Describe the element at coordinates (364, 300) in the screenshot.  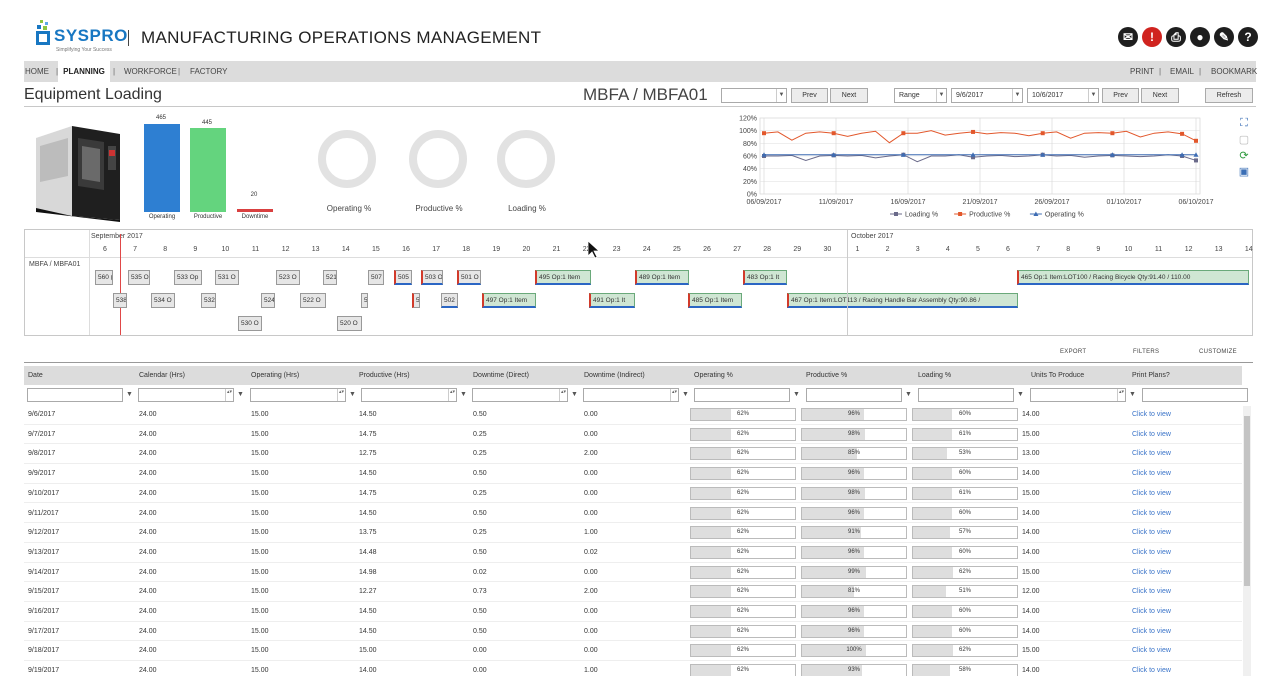
I see `gantt-task-bar: 5` at that location.